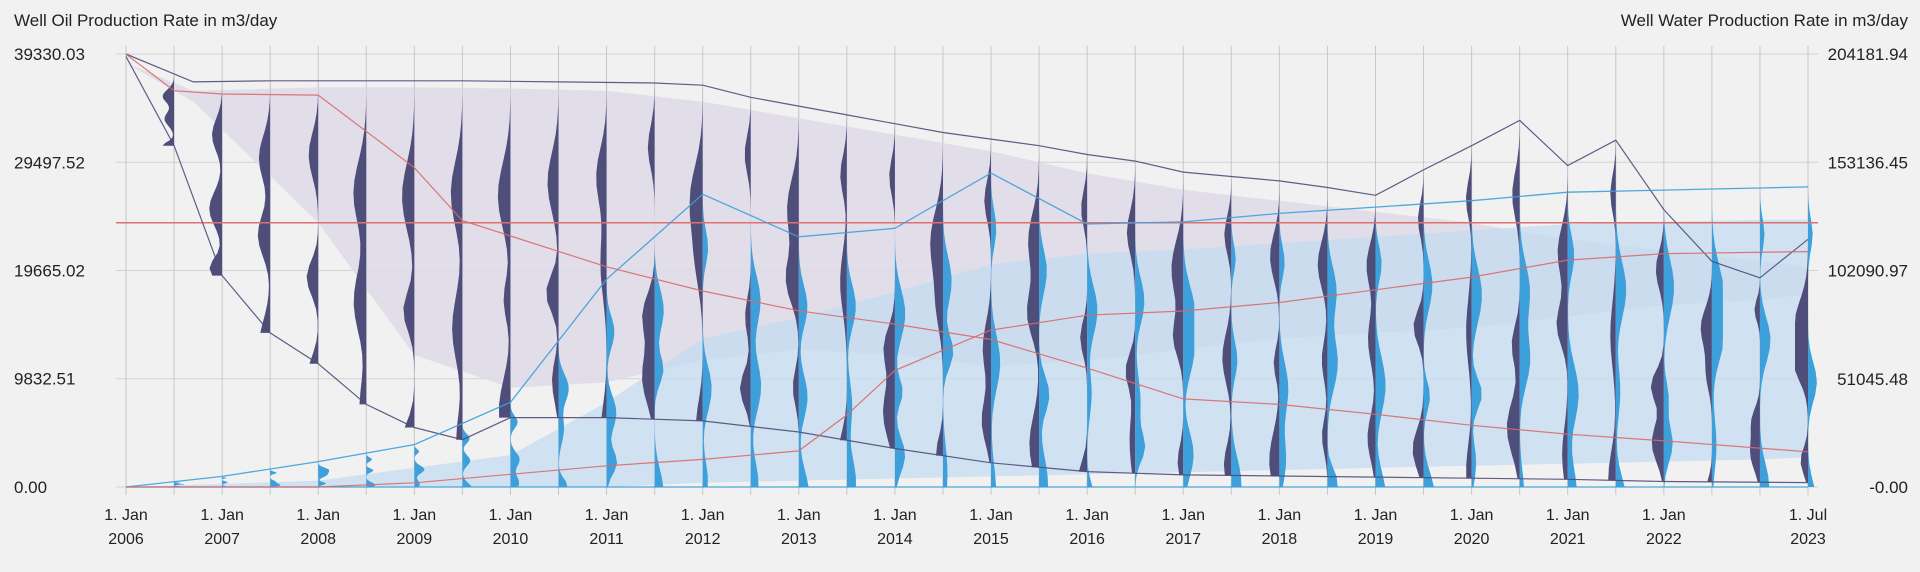  What do you see at coordinates (146, 20) in the screenshot?
I see `left-axis-title: Well Oil Production Rate in m3/day` at bounding box center [146, 20].